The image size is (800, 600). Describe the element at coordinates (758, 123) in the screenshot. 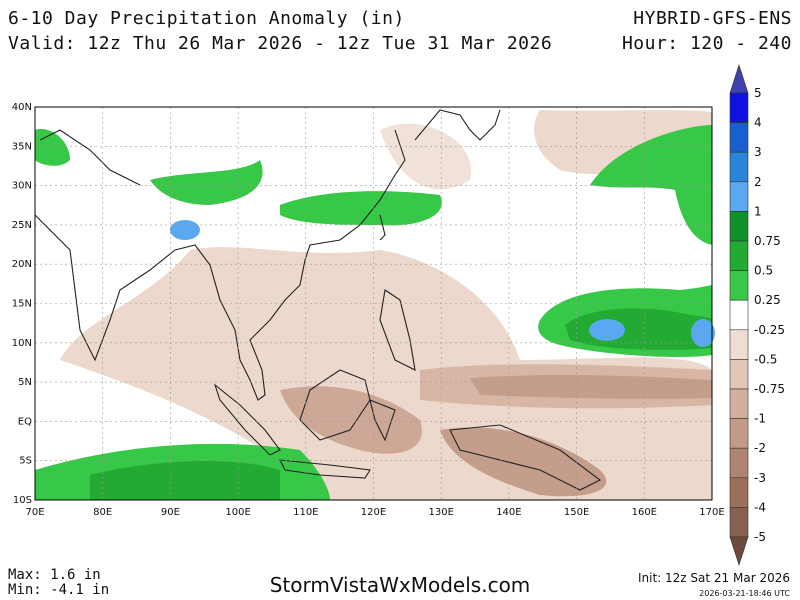

I see `colorbar-label: 4` at that location.